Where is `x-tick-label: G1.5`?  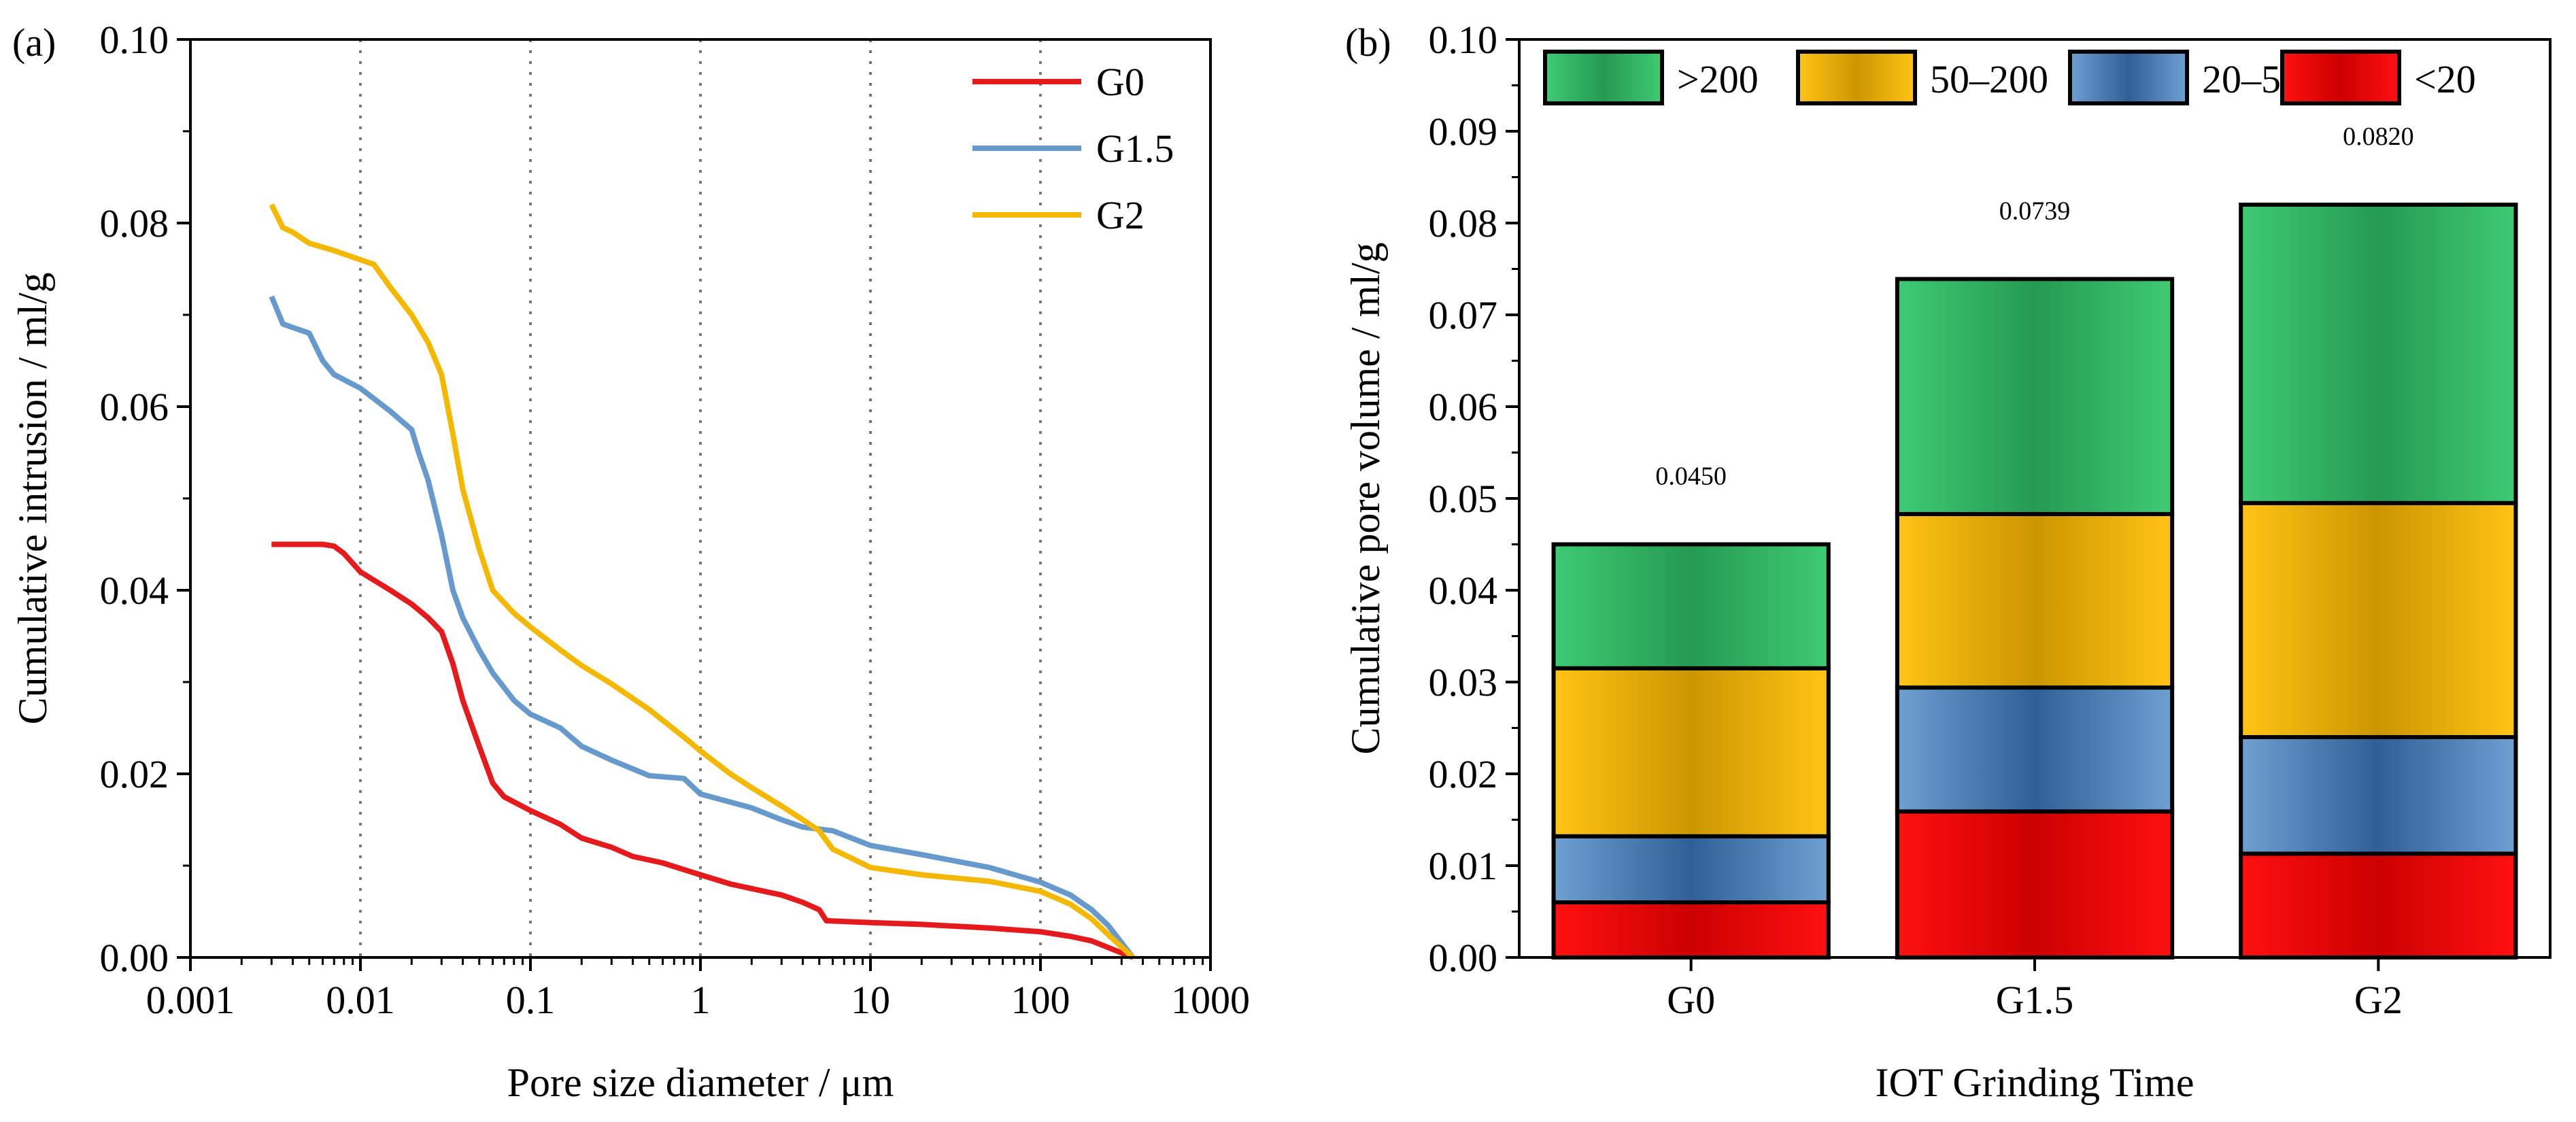 x-tick-label: G1.5 is located at coordinates (2034, 1000).